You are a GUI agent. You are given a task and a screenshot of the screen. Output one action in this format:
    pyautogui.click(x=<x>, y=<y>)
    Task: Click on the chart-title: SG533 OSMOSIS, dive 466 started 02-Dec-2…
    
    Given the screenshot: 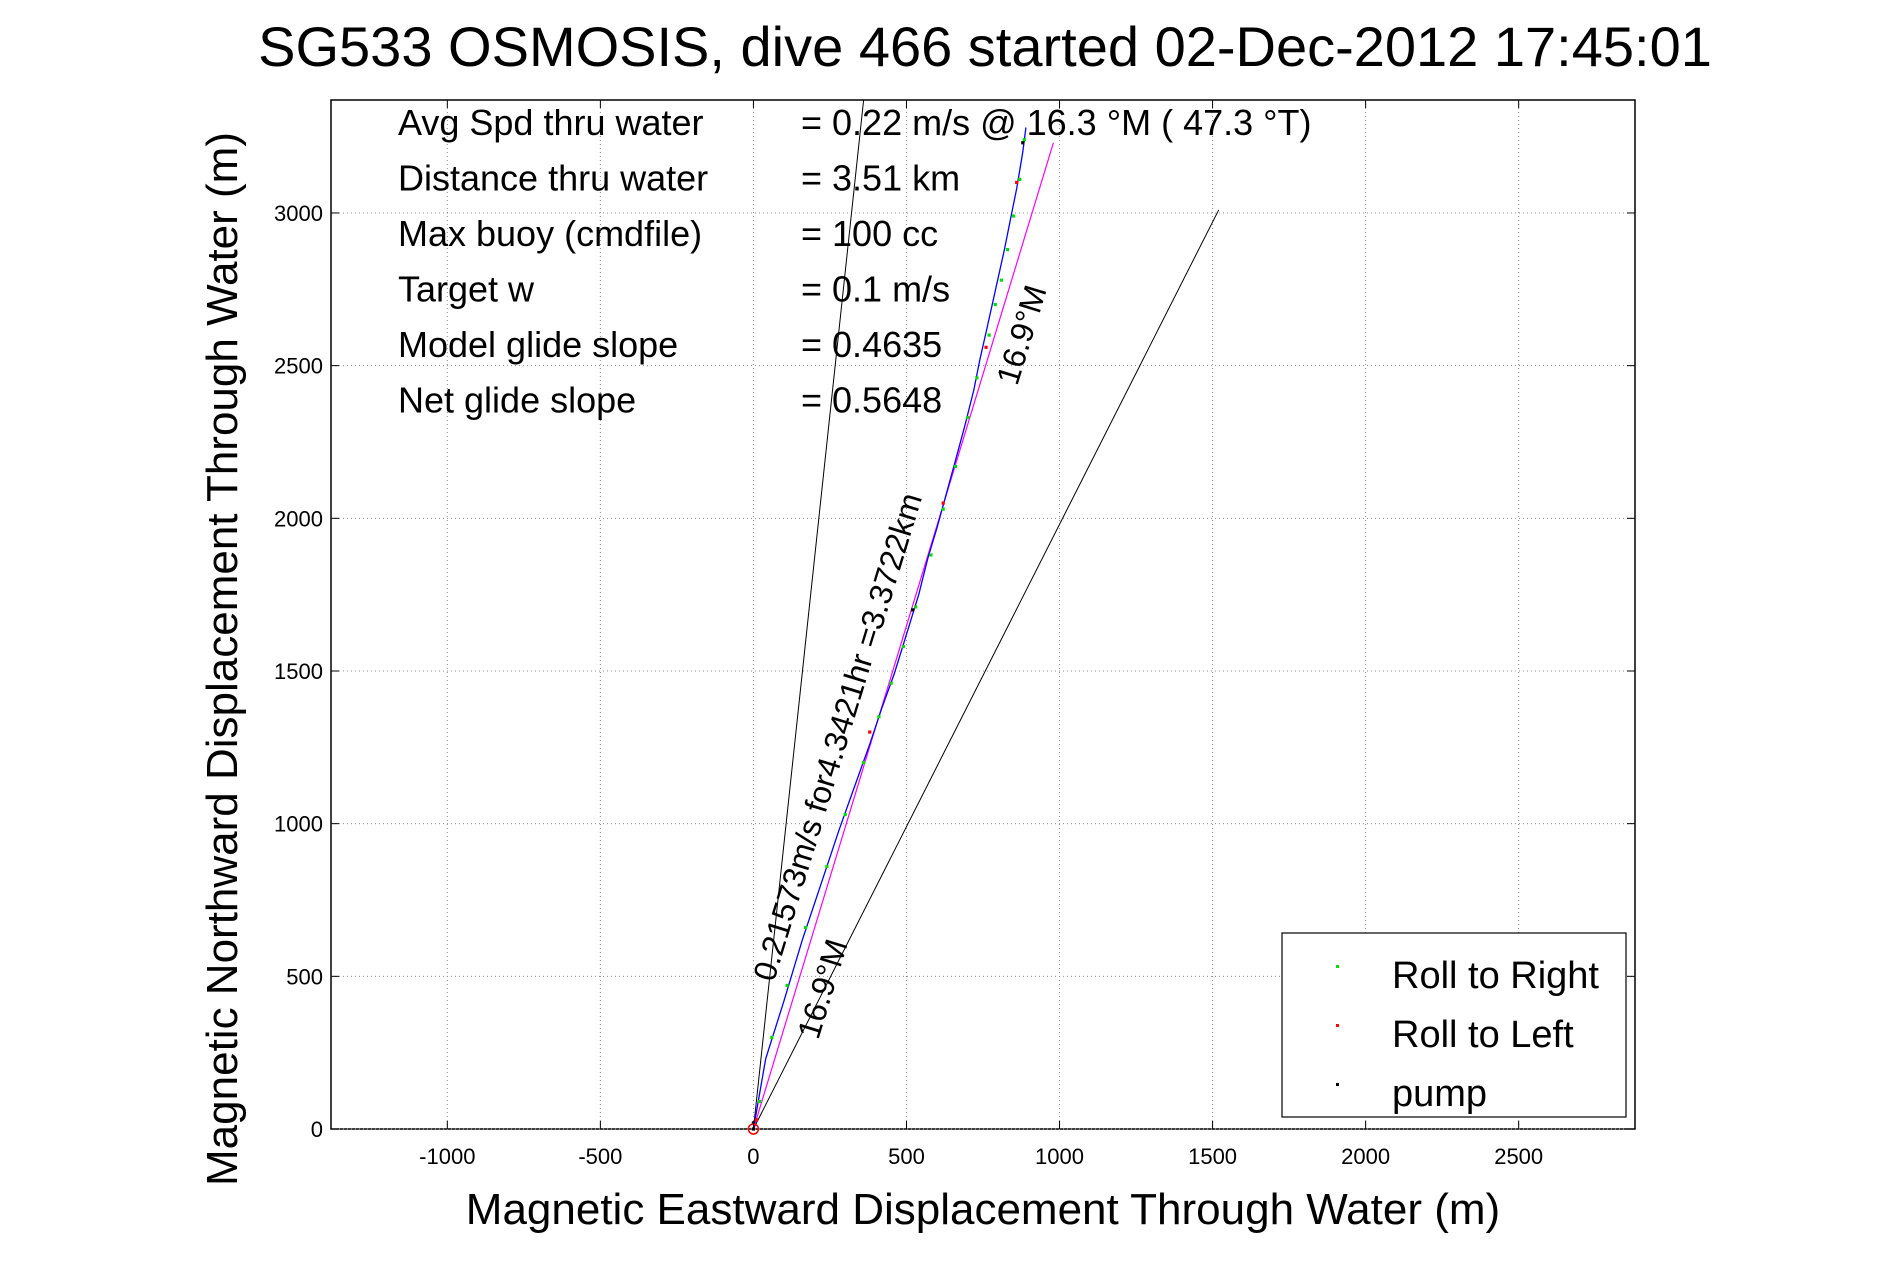 What is the action you would take?
    pyautogui.click(x=985, y=46)
    